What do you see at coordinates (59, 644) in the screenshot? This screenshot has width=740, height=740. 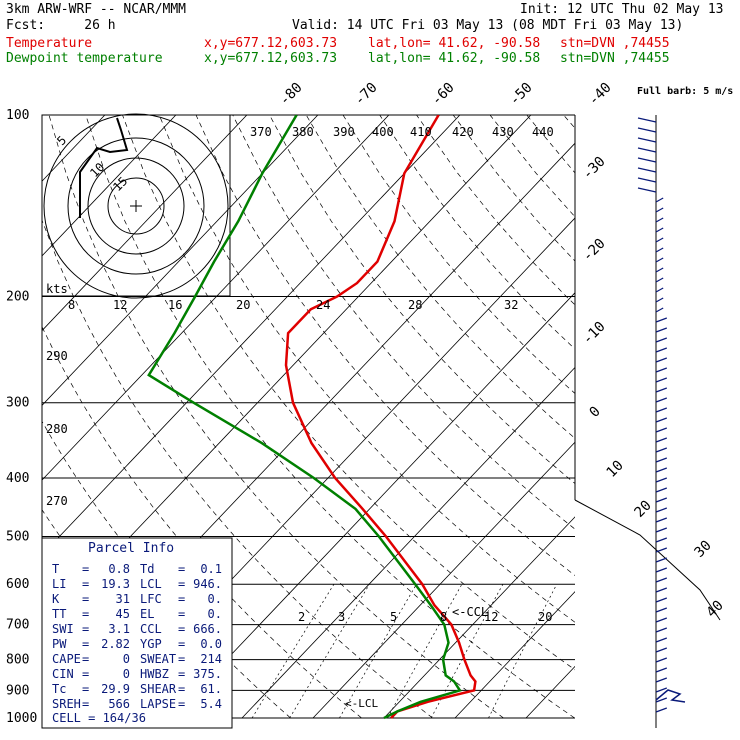 I see `parcel-cell: PW` at bounding box center [59, 644].